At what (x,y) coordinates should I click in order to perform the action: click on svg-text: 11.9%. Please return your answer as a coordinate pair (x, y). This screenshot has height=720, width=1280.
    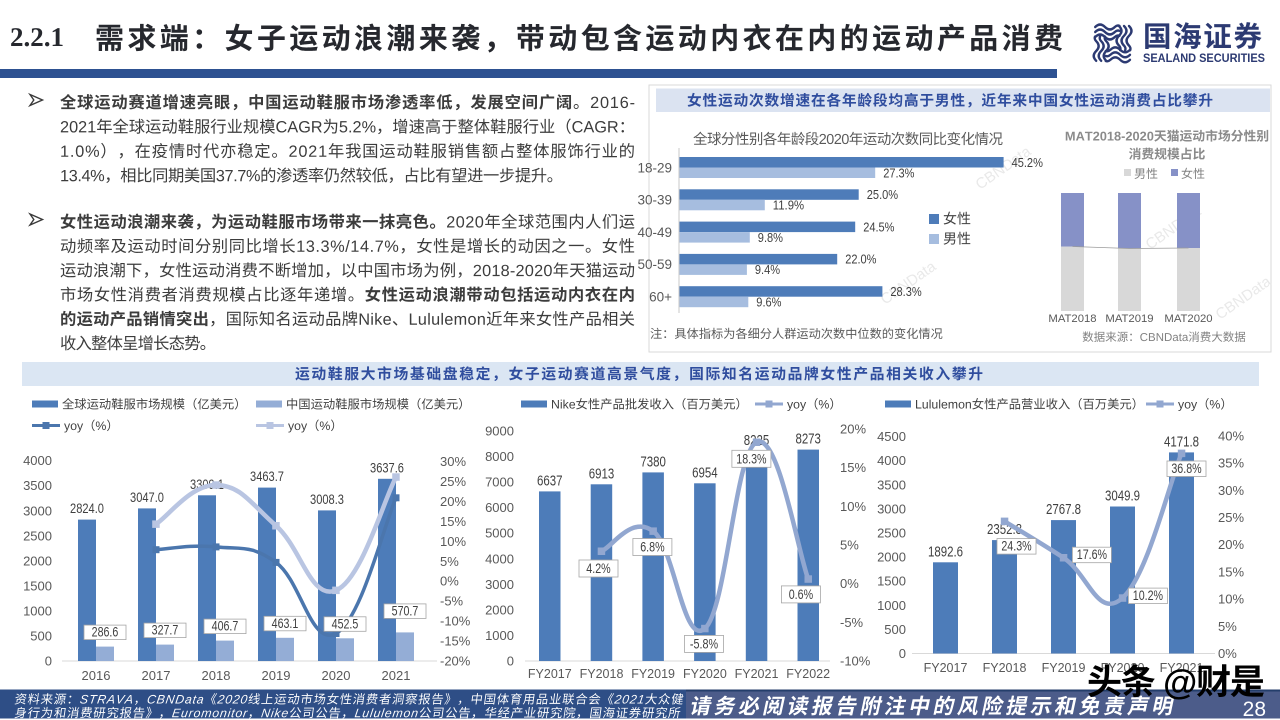
    Looking at the image, I should click on (789, 205).